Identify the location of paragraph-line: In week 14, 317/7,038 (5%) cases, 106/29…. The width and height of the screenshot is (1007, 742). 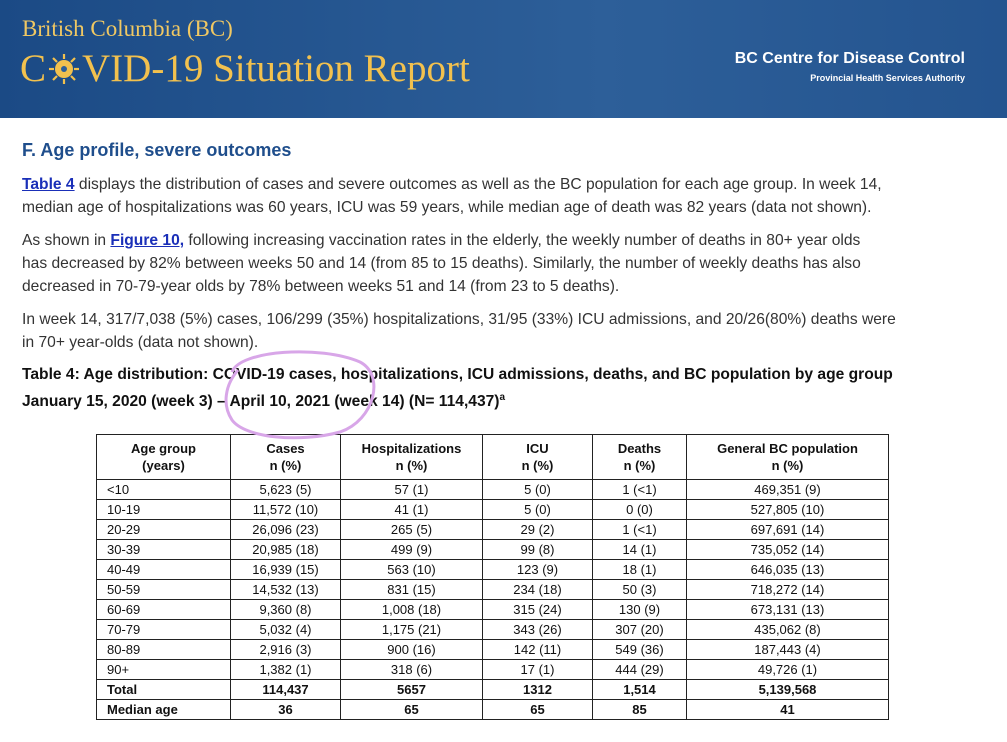
(459, 320).